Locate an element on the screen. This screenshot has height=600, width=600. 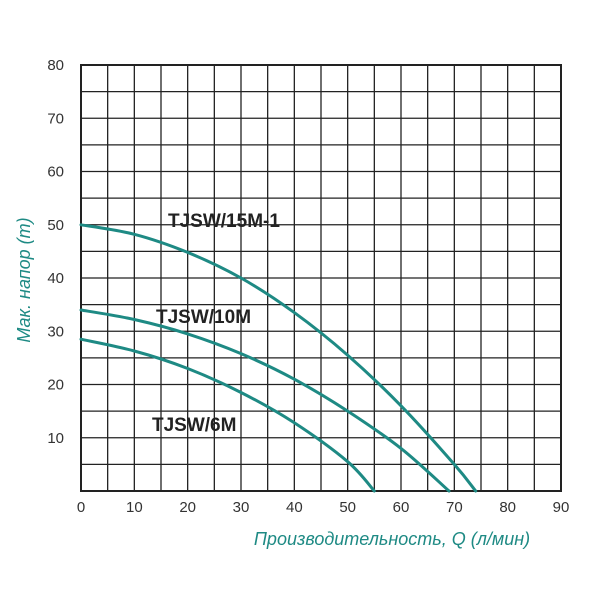
x-tick-labels: 0 10 20 30 40 50 60 70 80 90 is located at coordinates (323, 507).